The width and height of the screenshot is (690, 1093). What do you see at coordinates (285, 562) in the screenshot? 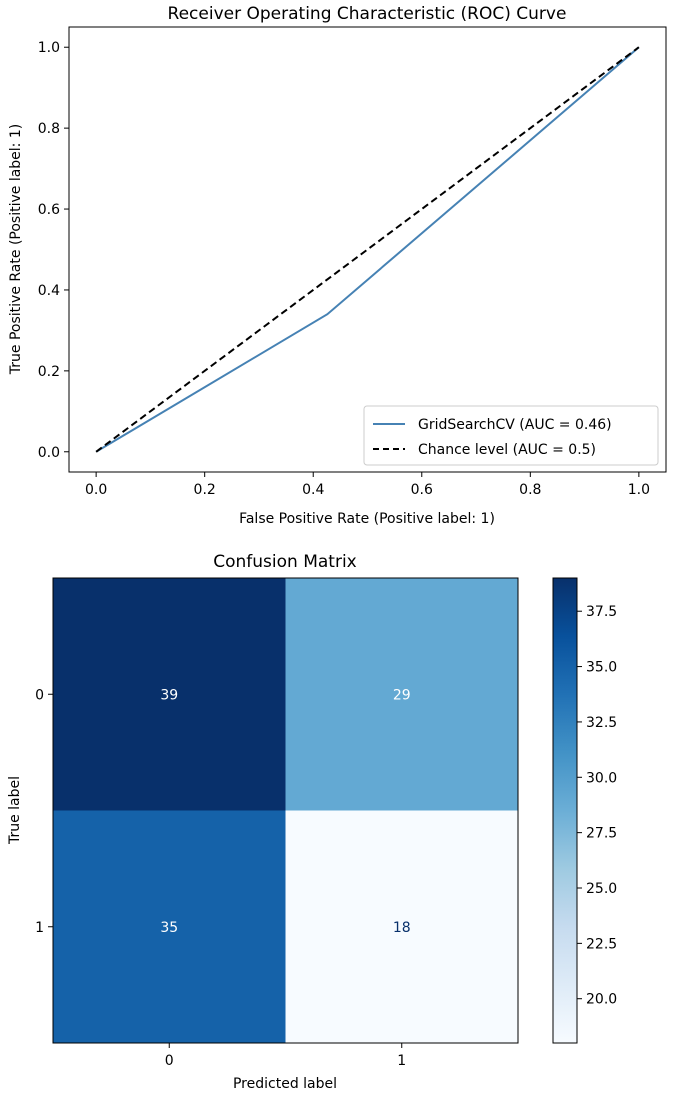
I see `cm-title: Confusion Matrix` at bounding box center [285, 562].